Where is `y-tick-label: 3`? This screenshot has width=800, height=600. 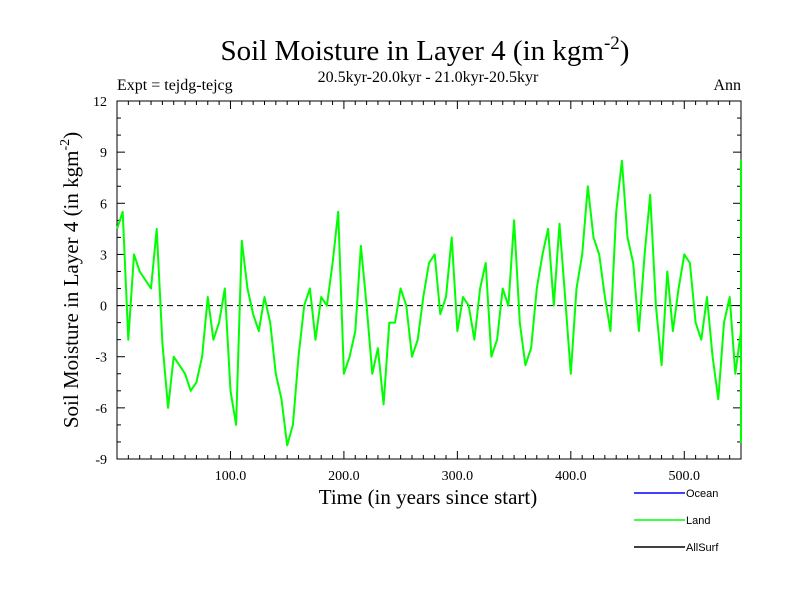 y-tick-label: 3 is located at coordinates (103, 255).